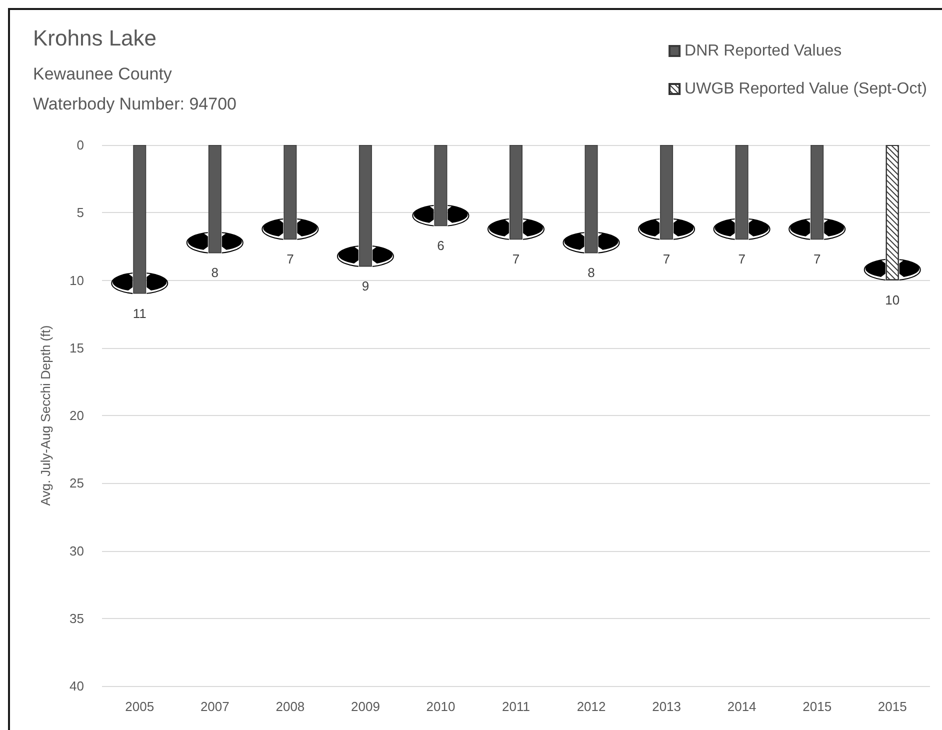 The width and height of the screenshot is (942, 730). I want to click on y-tick-label: 20, so click(77, 415).